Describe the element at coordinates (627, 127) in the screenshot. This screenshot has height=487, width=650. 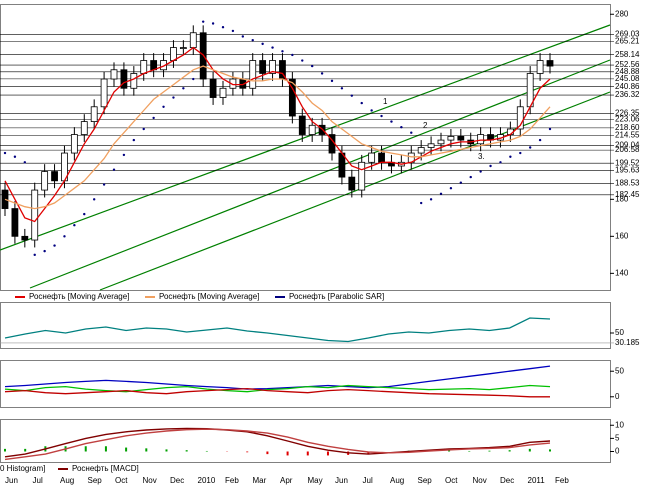
I see `level-label: 218.60` at that location.